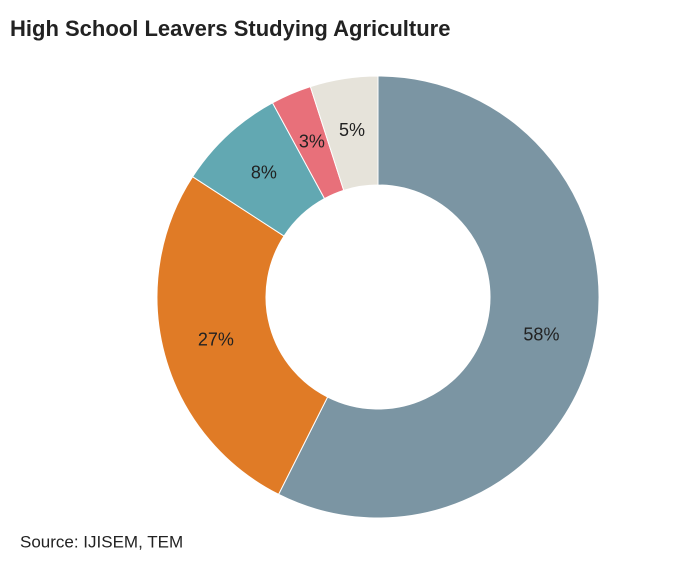 This screenshot has width=676, height=562. Describe the element at coordinates (230, 28) in the screenshot. I see `chart-title: High School Leavers Studying Agriculture` at that location.